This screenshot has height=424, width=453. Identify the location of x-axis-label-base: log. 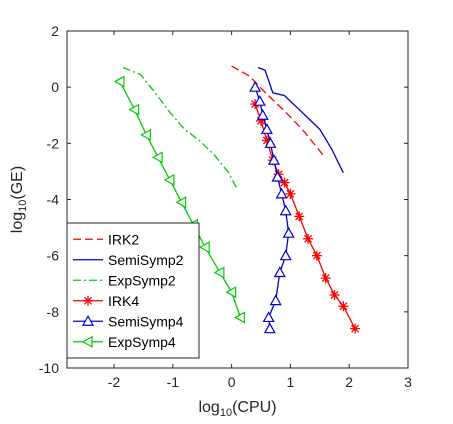
(208, 407).